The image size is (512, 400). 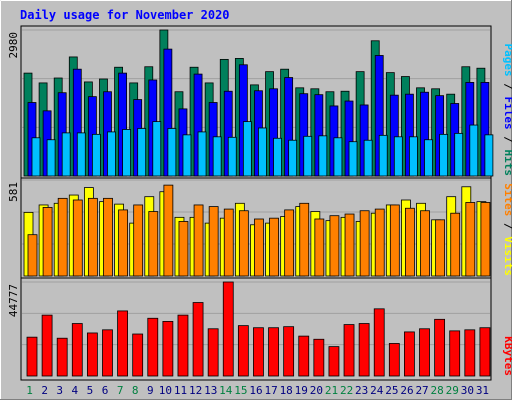 I want to click on x-tick-label-day-28: 28, so click(x=437, y=390).